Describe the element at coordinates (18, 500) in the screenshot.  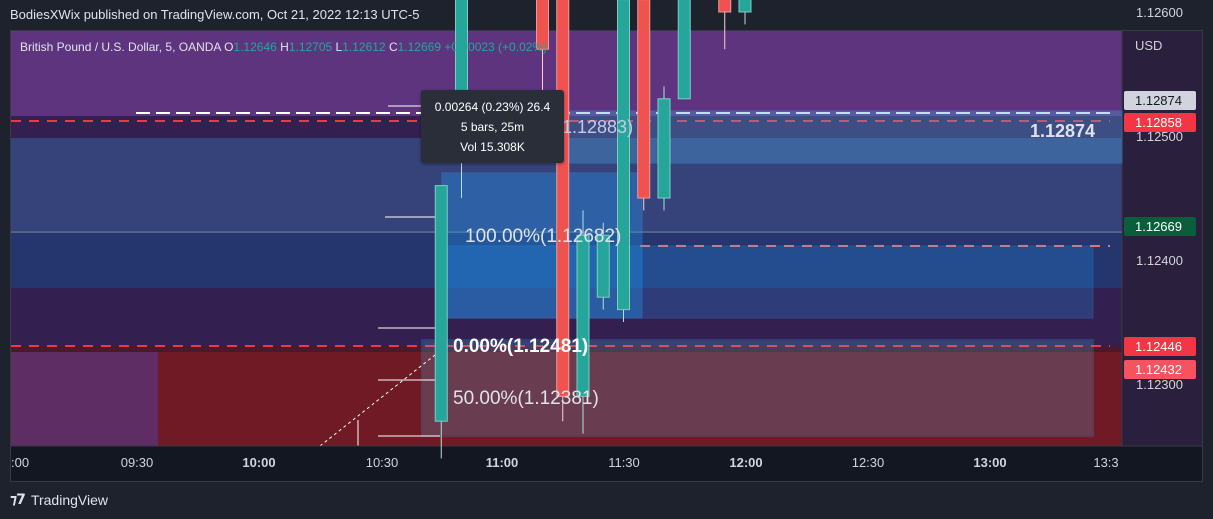
I see `tradingview-logo-icon: ⁊7` at that location.